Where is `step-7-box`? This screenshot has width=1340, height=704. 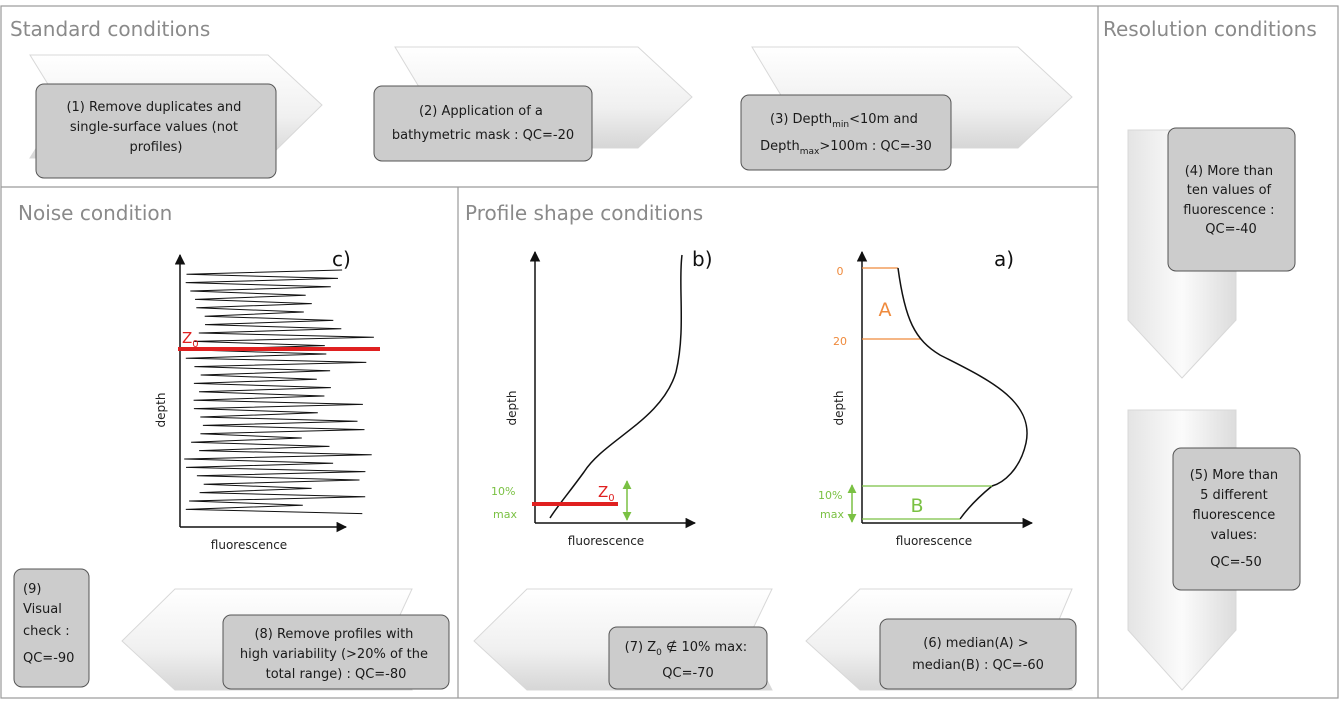 step-7-box is located at coordinates (688, 658).